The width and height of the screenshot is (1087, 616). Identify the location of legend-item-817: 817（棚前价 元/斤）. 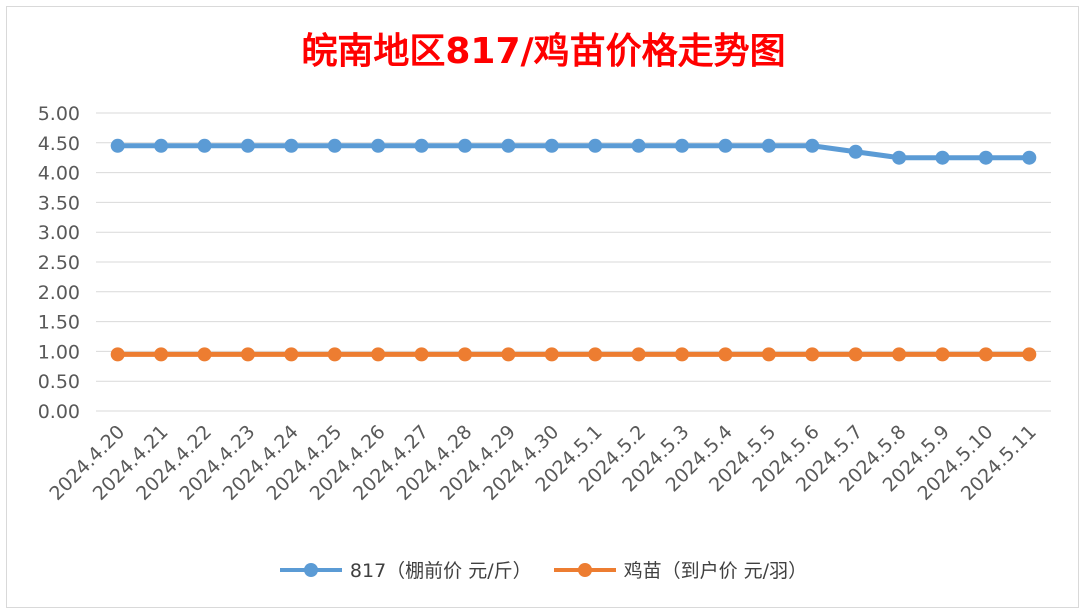
(405, 569).